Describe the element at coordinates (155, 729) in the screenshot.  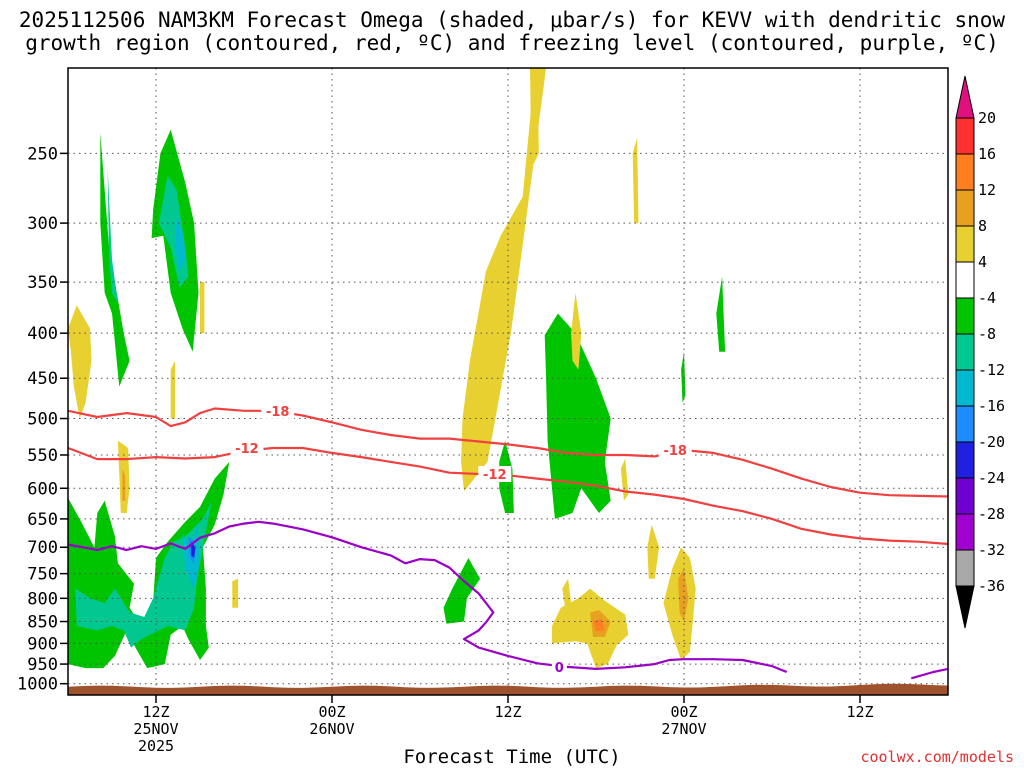
I see `x-tick-label-6-1: 25NOV` at that location.